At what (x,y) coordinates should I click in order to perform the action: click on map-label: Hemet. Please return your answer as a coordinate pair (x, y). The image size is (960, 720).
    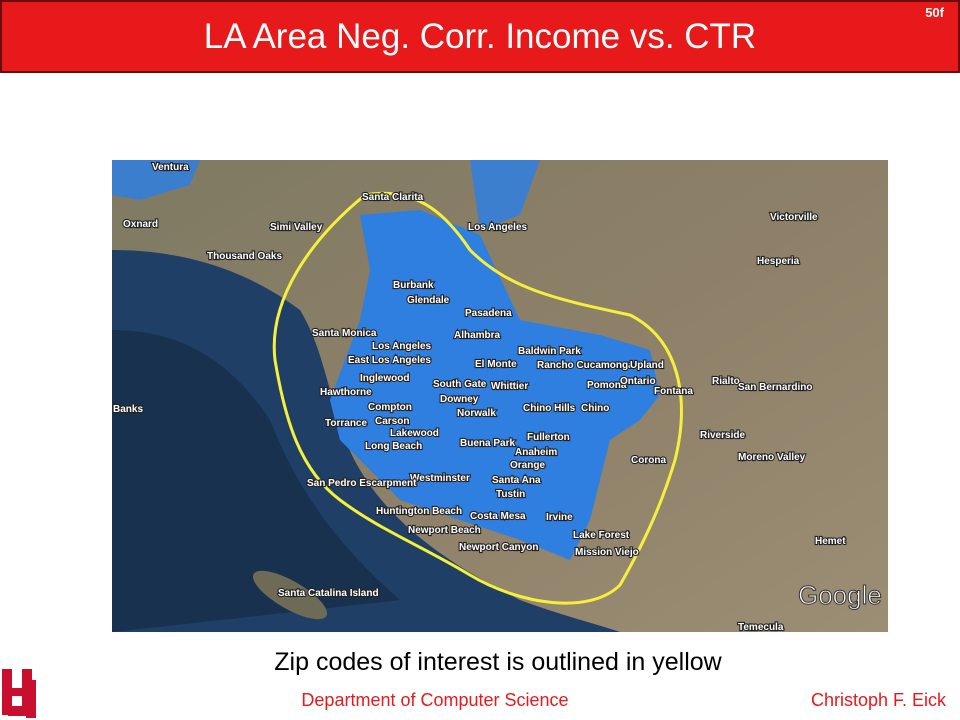
    Looking at the image, I should click on (830, 541).